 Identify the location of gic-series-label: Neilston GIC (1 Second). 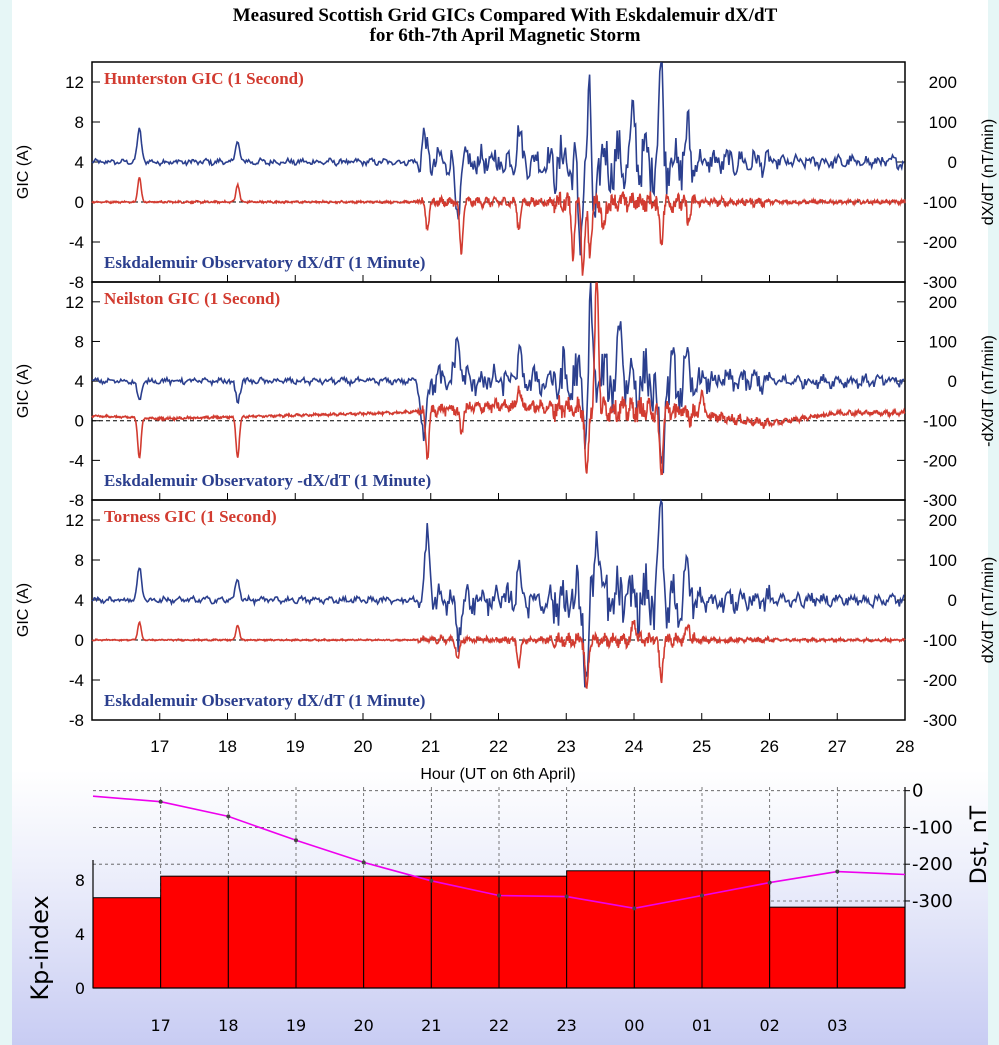
(192, 298).